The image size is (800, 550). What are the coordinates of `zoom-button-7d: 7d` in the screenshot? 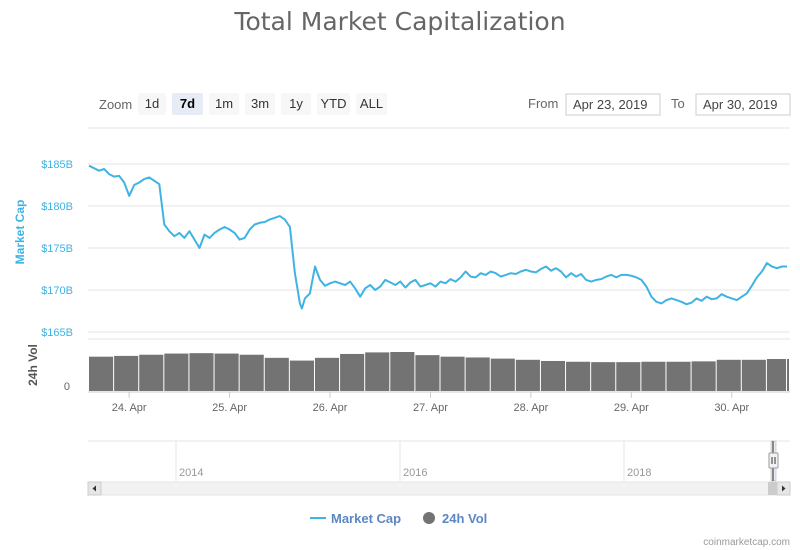 It's located at (187, 104).